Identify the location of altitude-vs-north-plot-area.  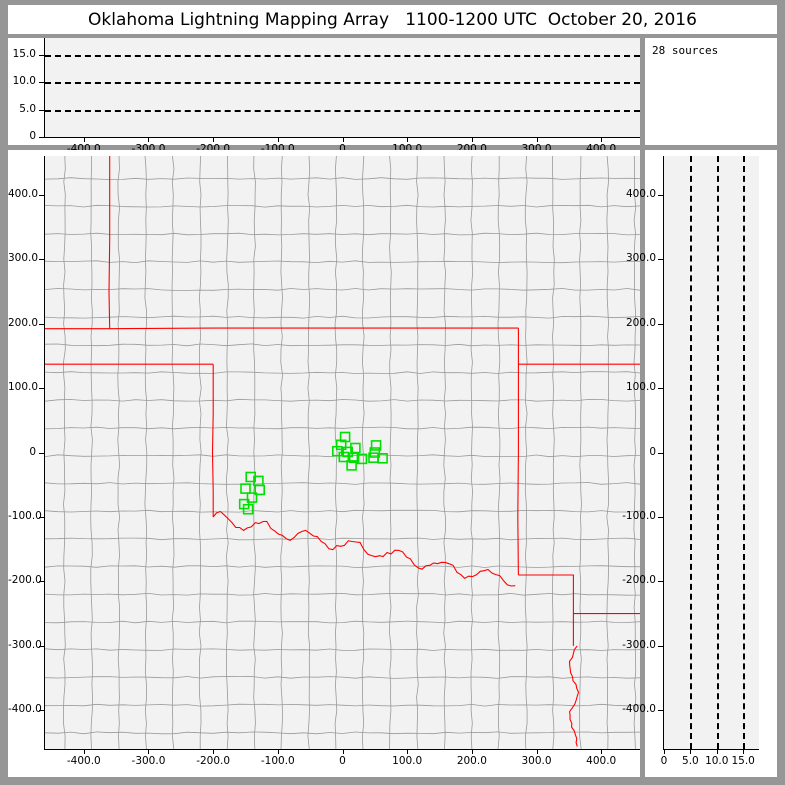
(711, 452).